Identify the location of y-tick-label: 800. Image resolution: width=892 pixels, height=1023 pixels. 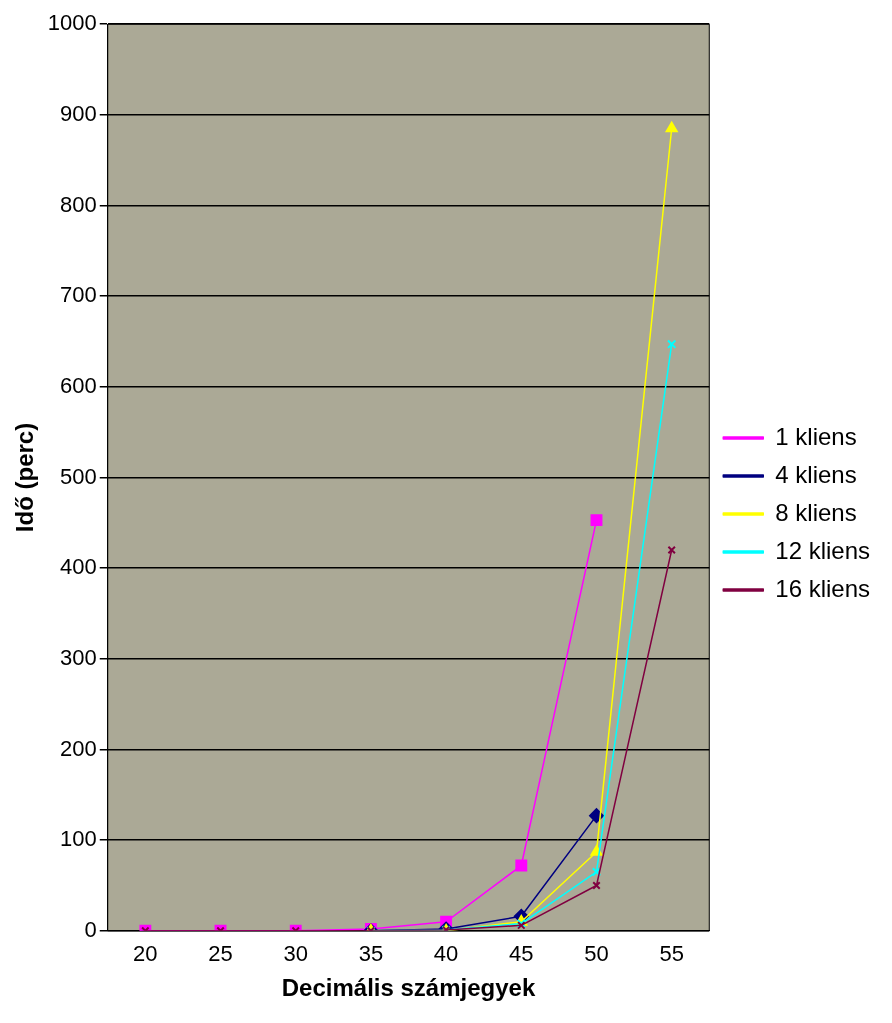
(78, 204).